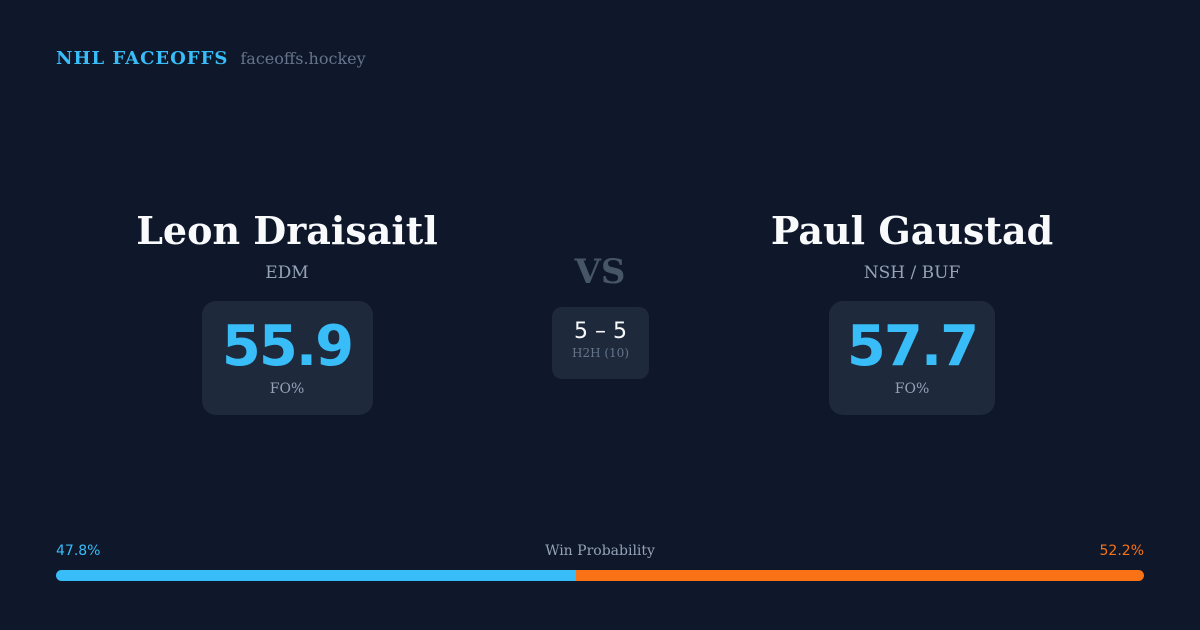  I want to click on win-probability-bar-left, so click(316, 575).